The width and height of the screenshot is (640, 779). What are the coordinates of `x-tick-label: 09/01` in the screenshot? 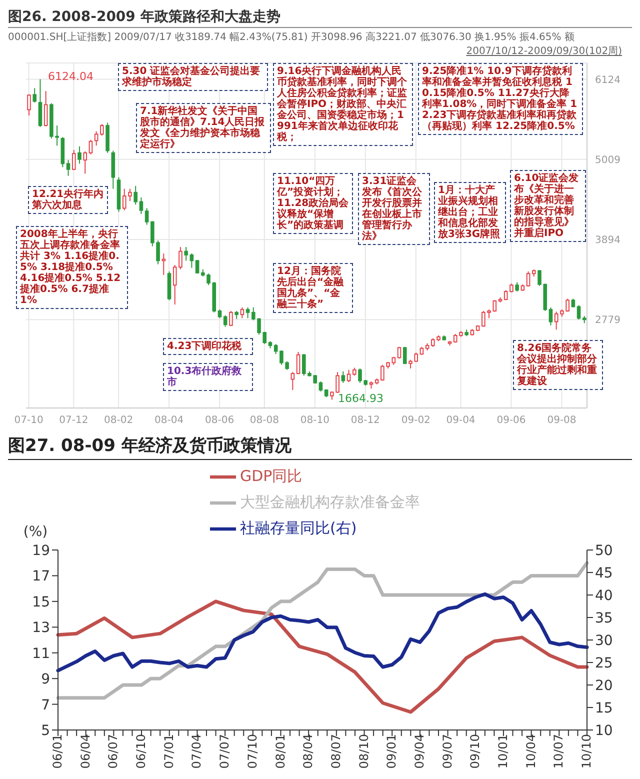 It's located at (391, 751).